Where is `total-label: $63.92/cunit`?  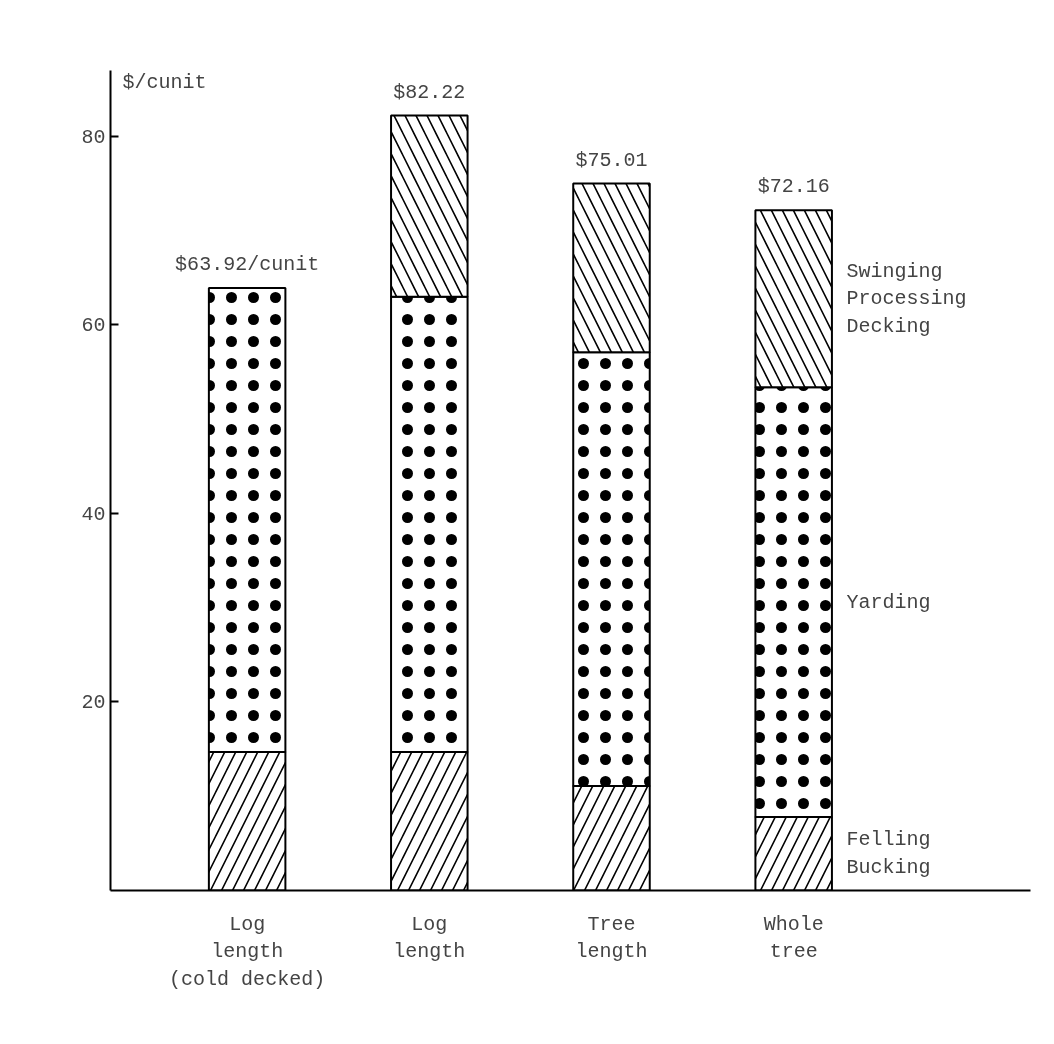
total-label: $63.92/cunit is located at coordinates (247, 265).